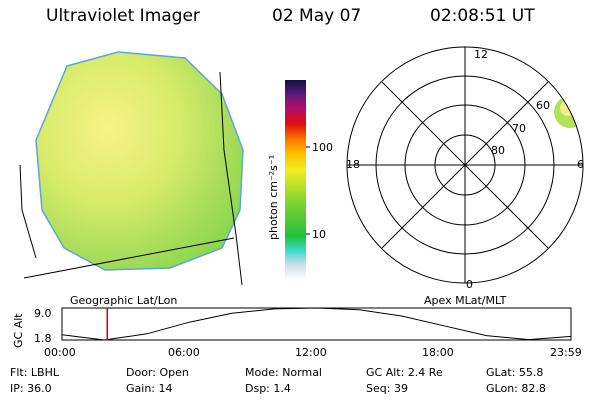 This screenshot has width=600, height=400. Describe the element at coordinates (295, 180) in the screenshot. I see `colorbar-scale` at that location.